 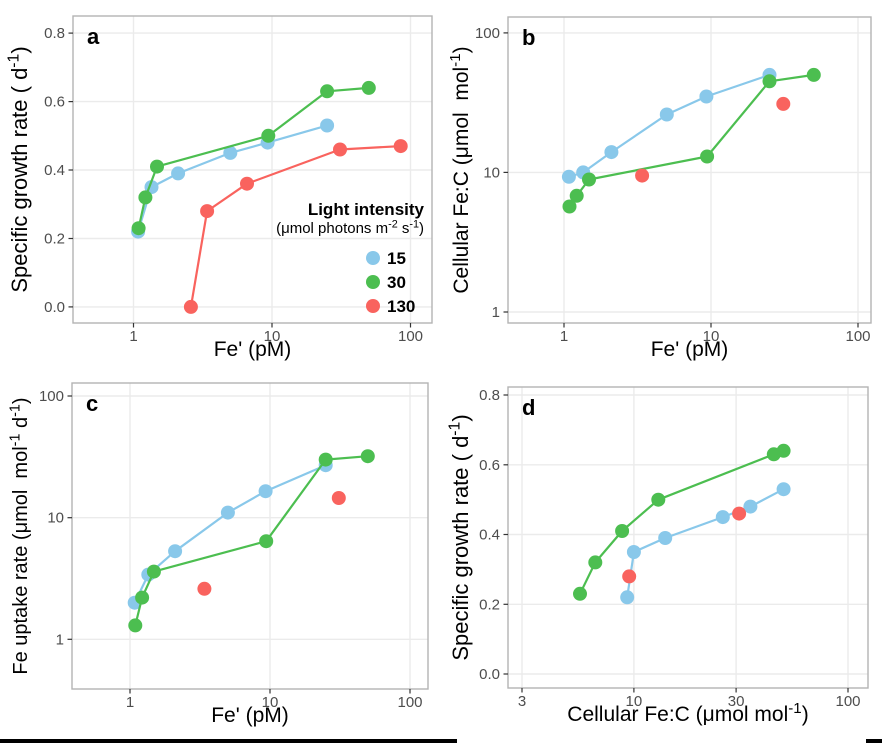 I want to click on bottom-rule-left, so click(x=228, y=741).